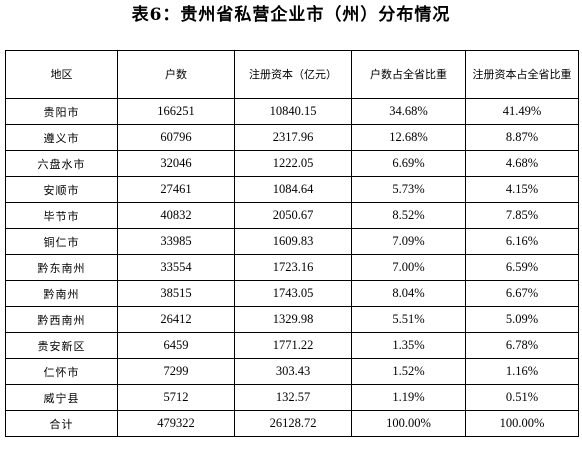 This screenshot has width=582, height=463. Describe the element at coordinates (61, 111) in the screenshot. I see `region-name: 贵阳市` at that location.